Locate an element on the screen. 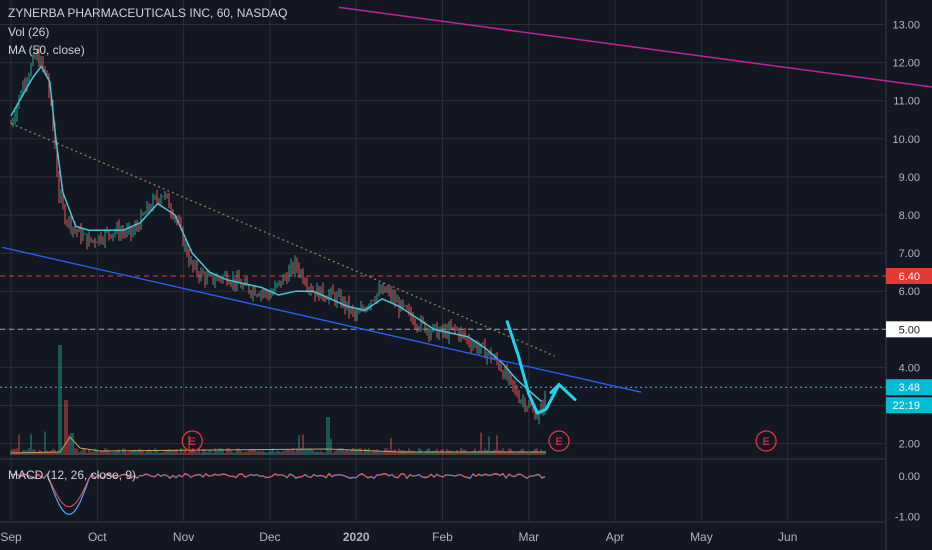 This screenshot has width=932, height=550. price-level-label: 5.00 is located at coordinates (909, 329).